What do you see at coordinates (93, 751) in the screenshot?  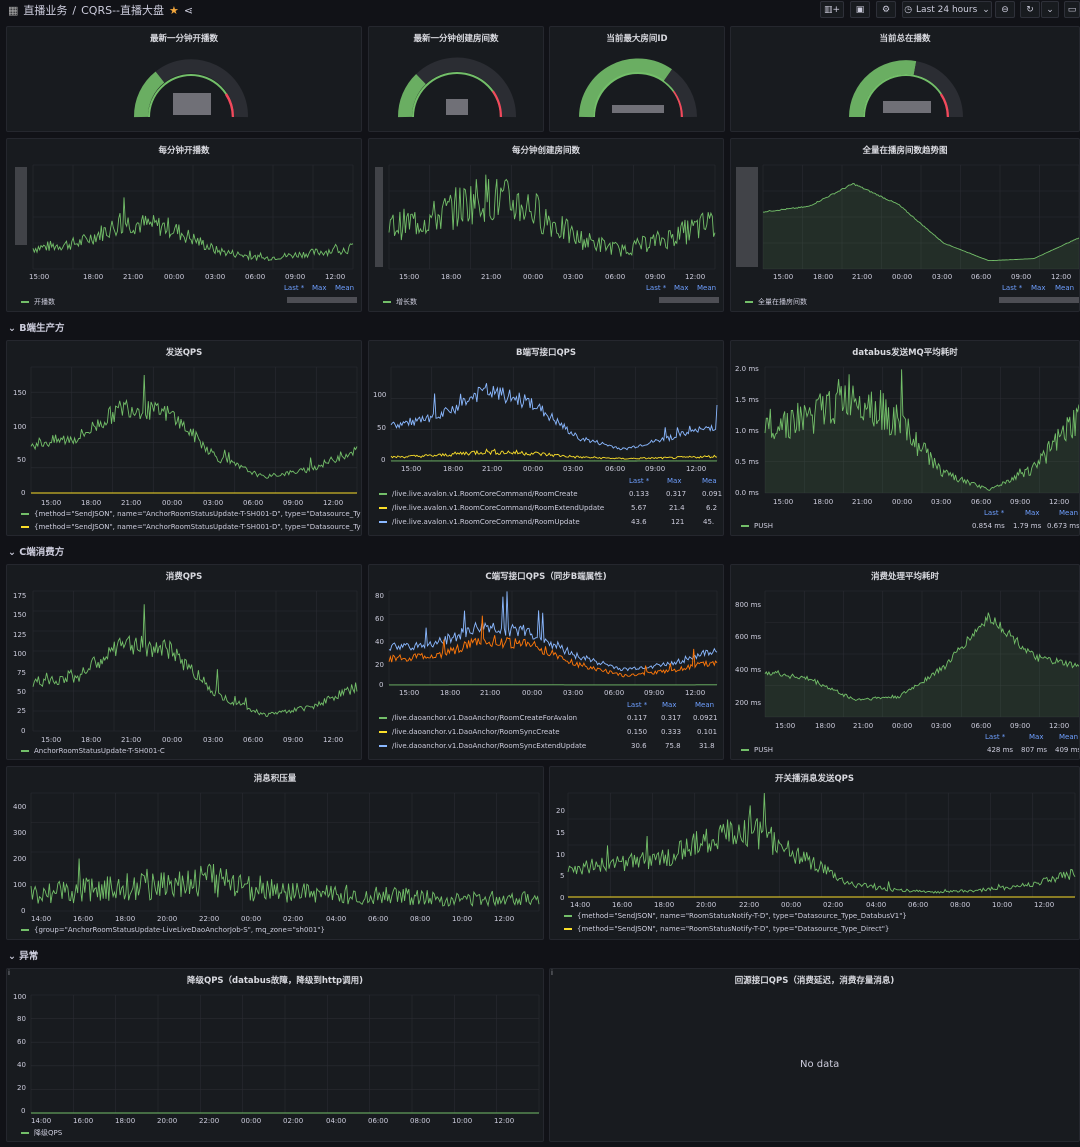 I see `legend-item: AnchorRoomStatusUpdate-T-SH001-C` at bounding box center [93, 751].